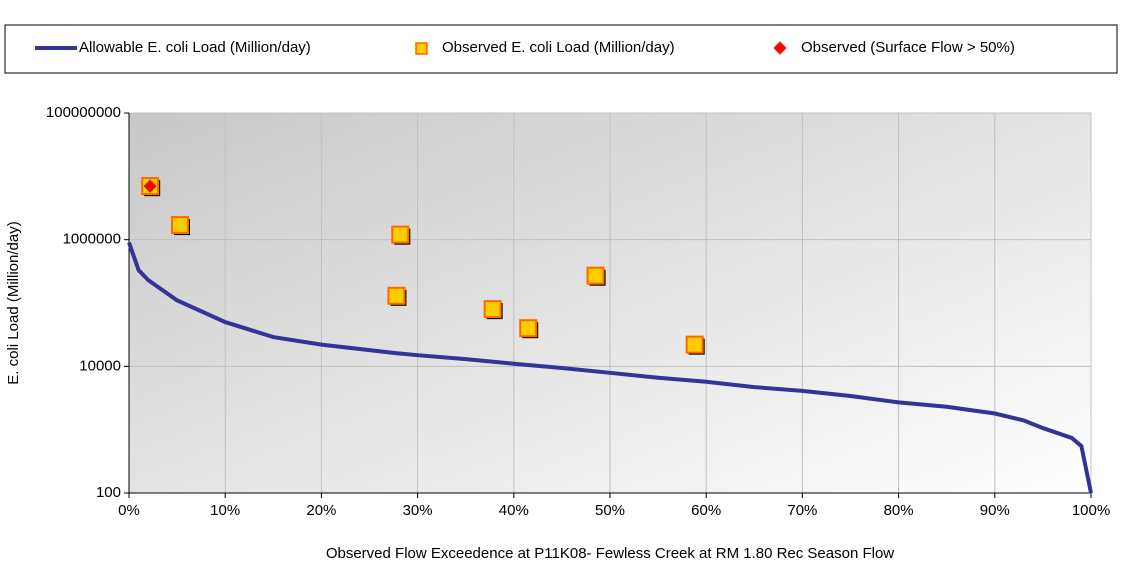  I want to click on legend-box, so click(561, 49).